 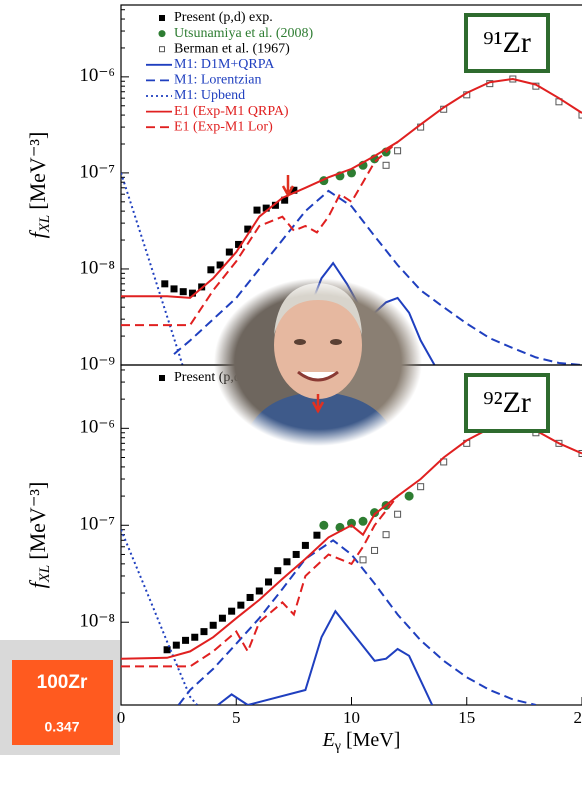 I want to click on portrait-photo, so click(x=320, y=365).